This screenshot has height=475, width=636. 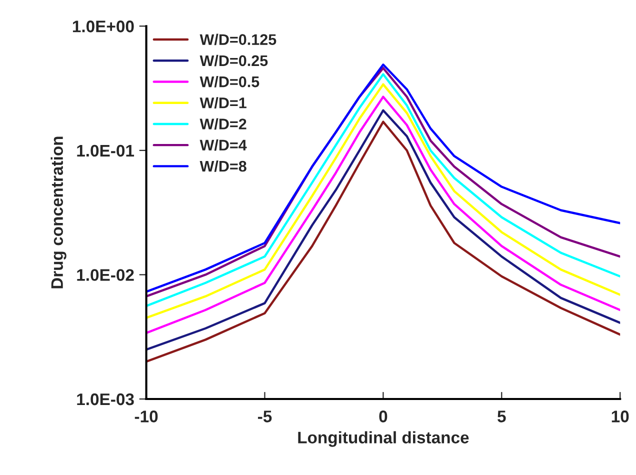 What do you see at coordinates (223, 145) in the screenshot?
I see `legend-label: W/D=4` at bounding box center [223, 145].